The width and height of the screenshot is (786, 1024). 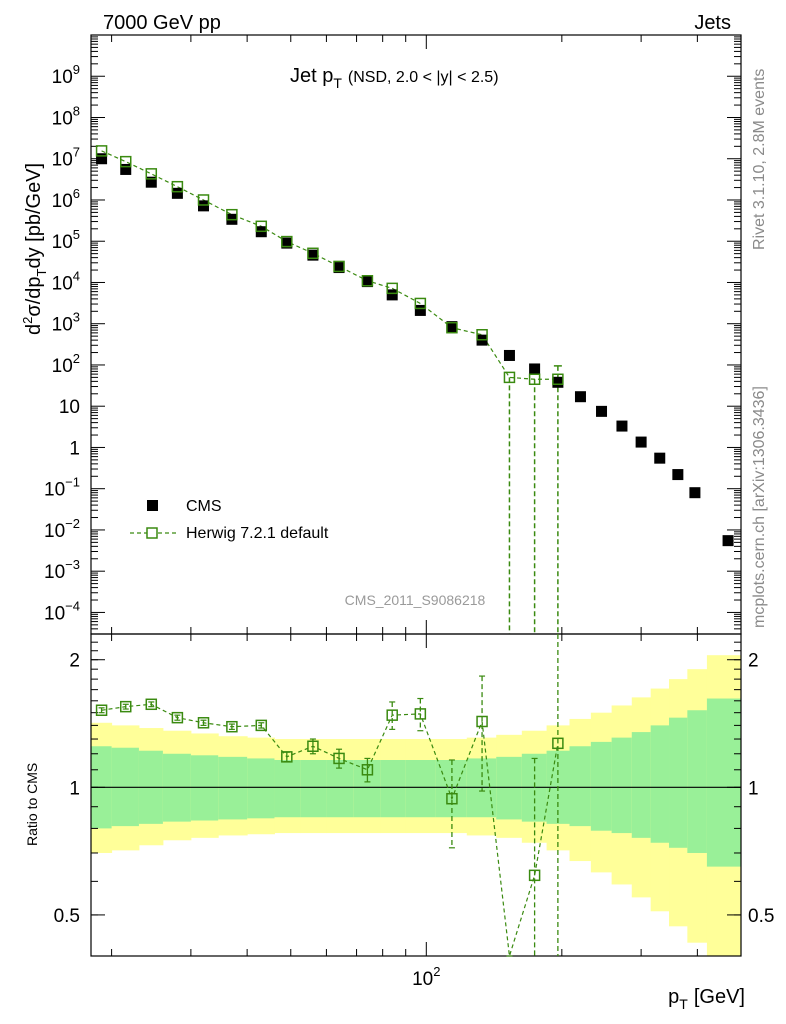 I want to click on main-y-tick-label-exp: −1, so click(x=72, y=482).